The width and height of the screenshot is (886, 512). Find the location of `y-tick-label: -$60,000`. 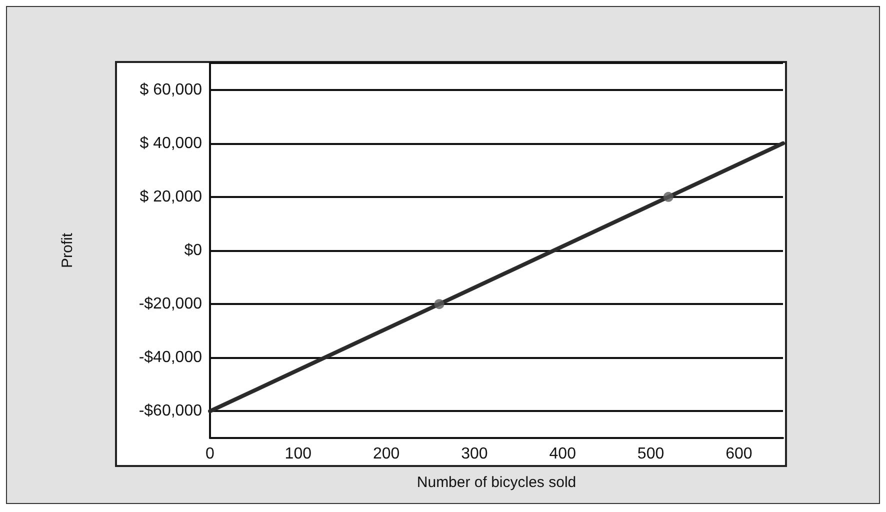

y-tick-label: -$60,000 is located at coordinates (170, 411).